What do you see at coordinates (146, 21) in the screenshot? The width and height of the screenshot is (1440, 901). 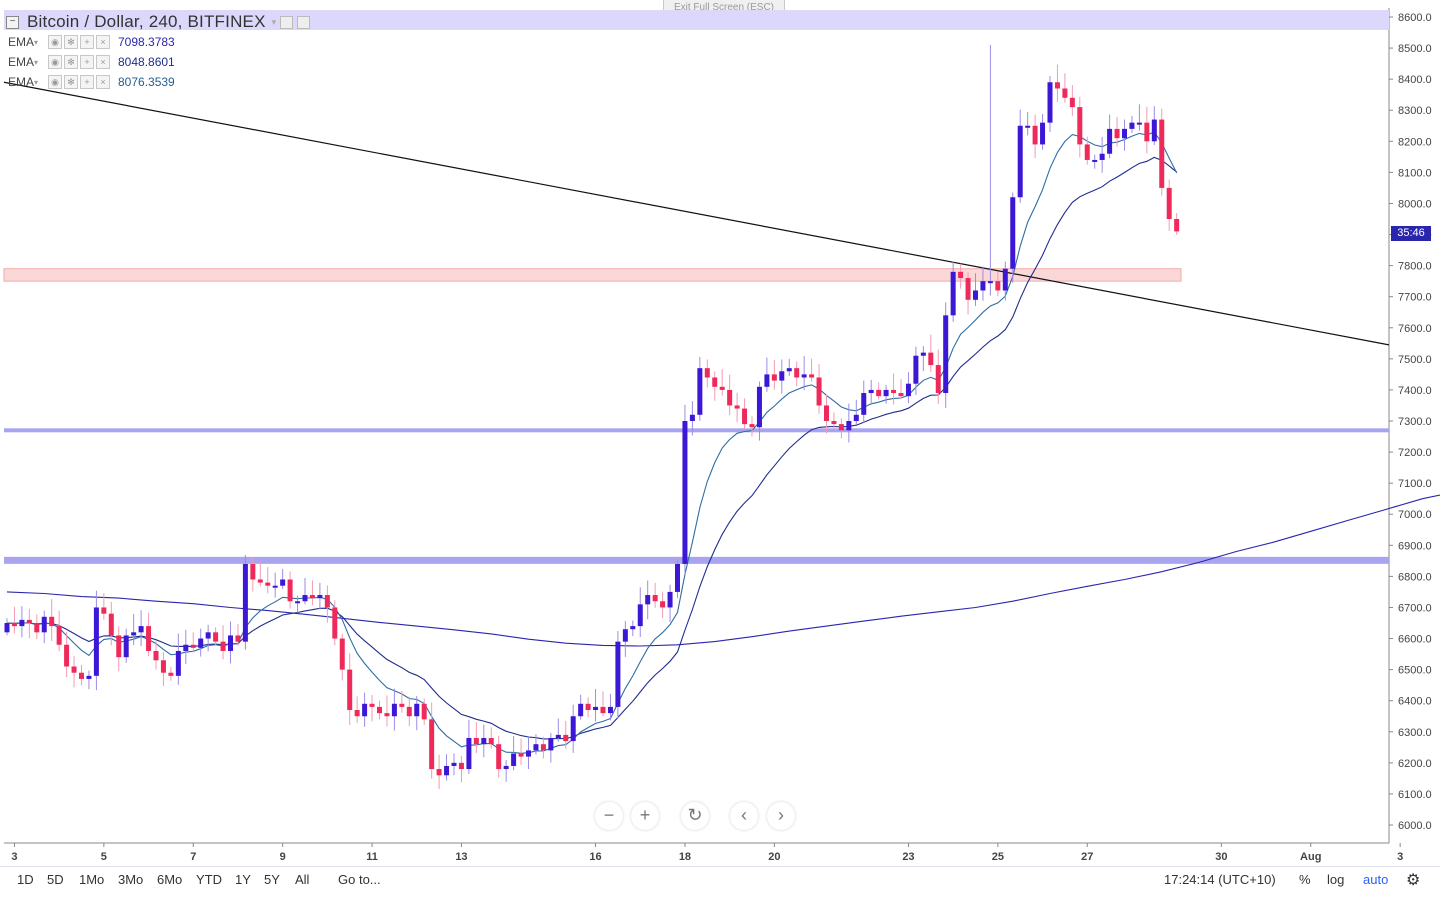 I see `symbol-title: Bitcoin / Dollar, 240, BITFINEX` at bounding box center [146, 21].